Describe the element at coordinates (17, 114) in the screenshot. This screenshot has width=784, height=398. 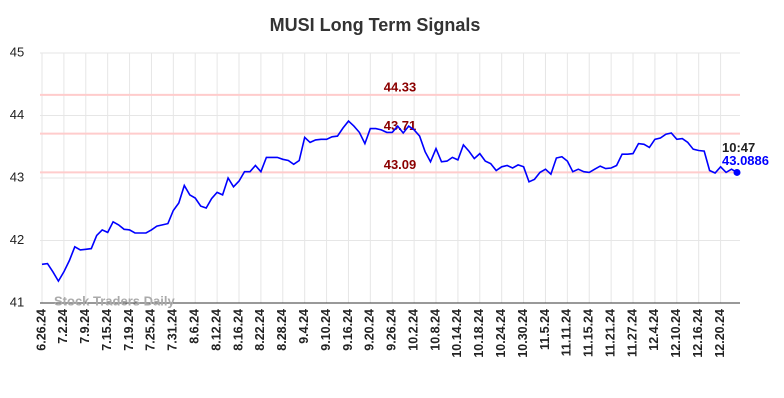
I see `y-tick-label: 44` at that location.